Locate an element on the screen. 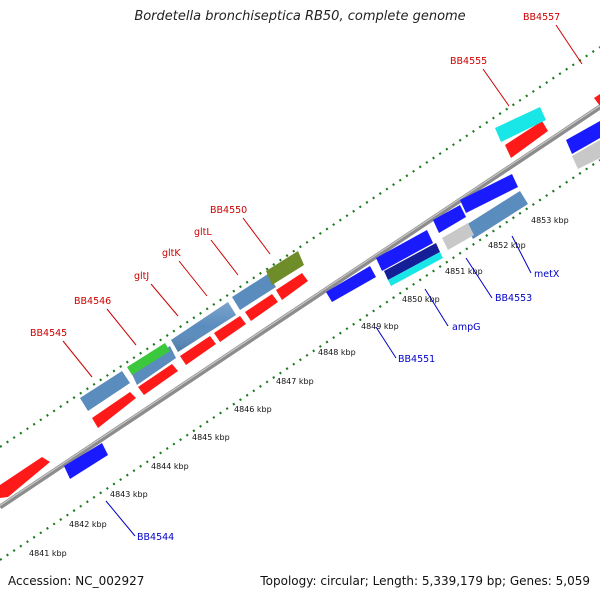 The width and height of the screenshot is (600, 600). accession-text: Accession: NC_002927 is located at coordinates (76, 581).